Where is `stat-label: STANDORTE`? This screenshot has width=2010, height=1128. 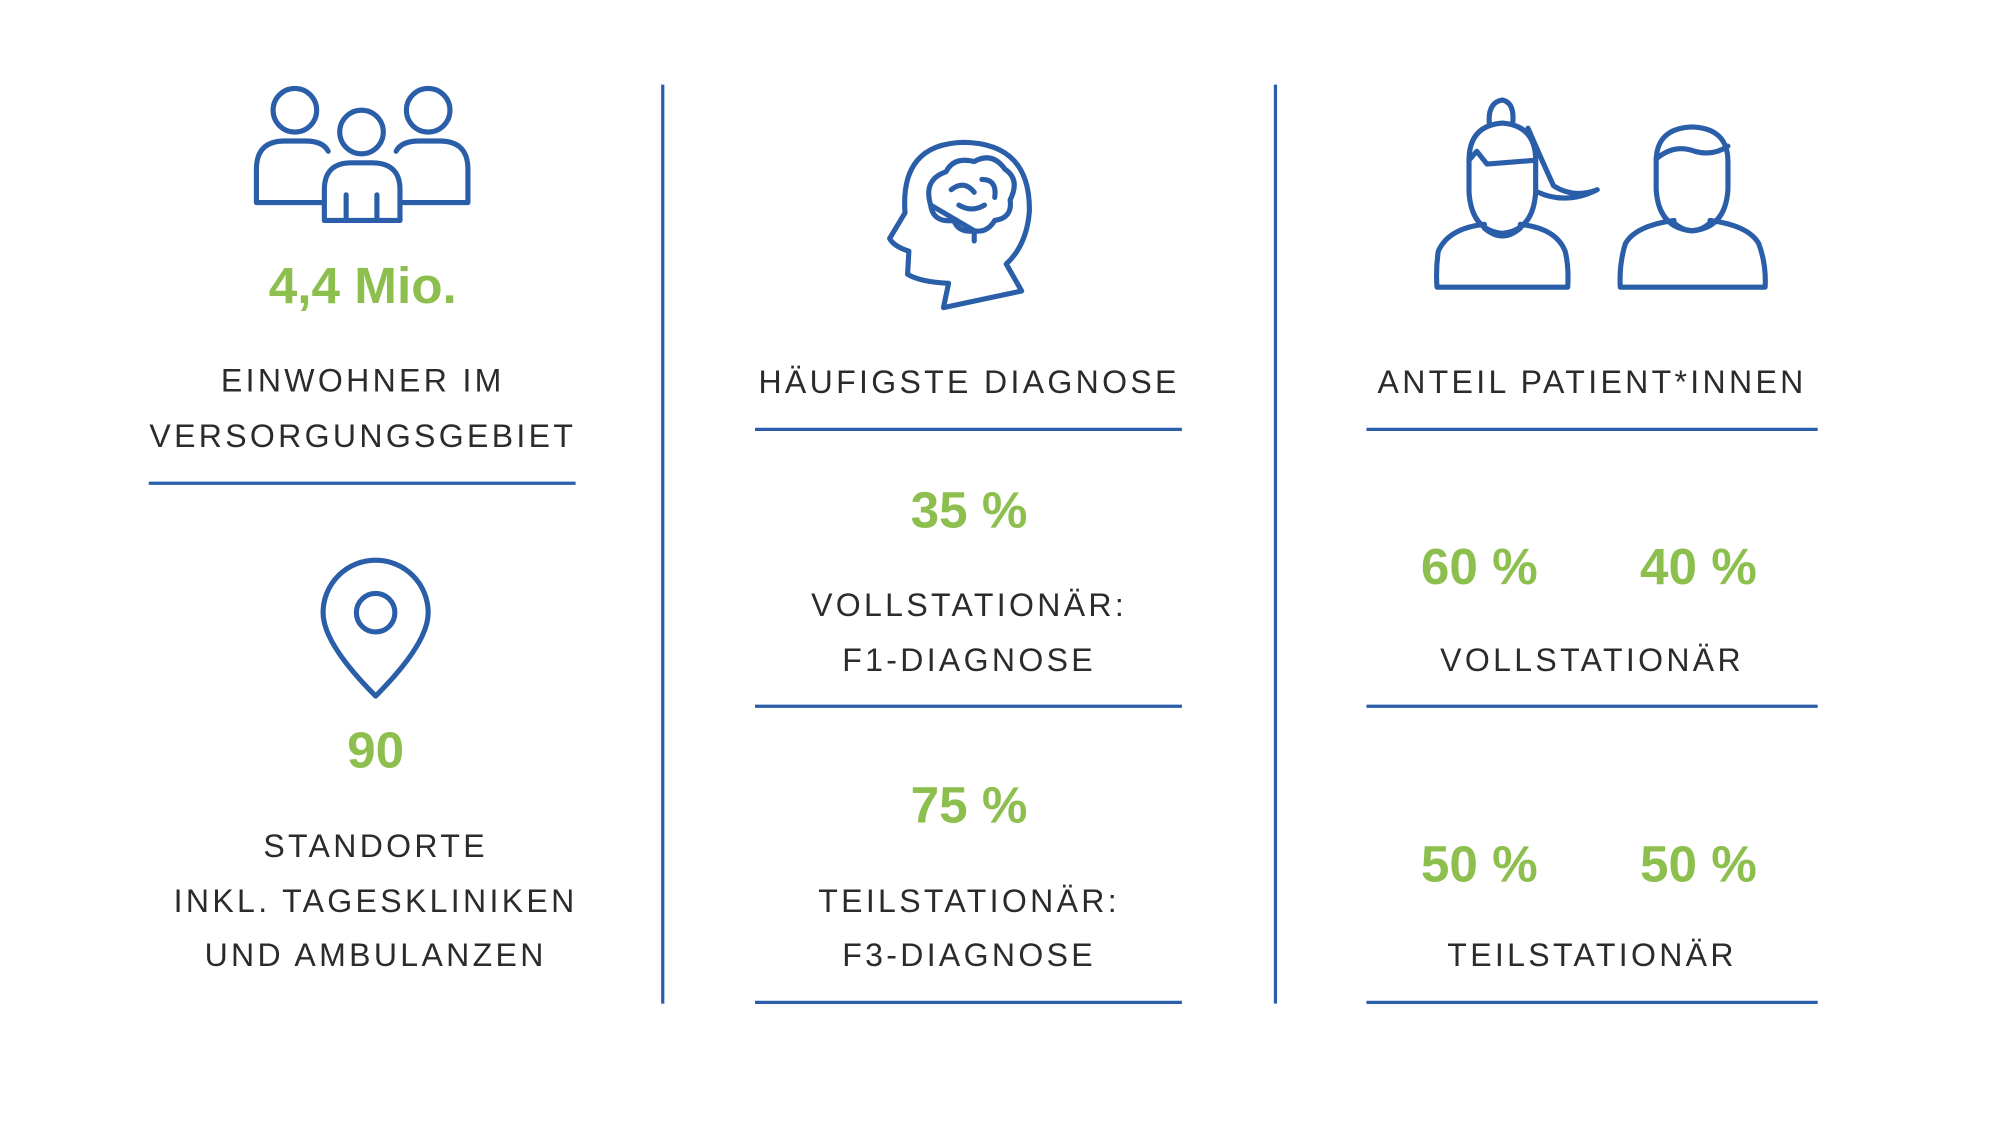 stat-label: STANDORTE is located at coordinates (375, 846).